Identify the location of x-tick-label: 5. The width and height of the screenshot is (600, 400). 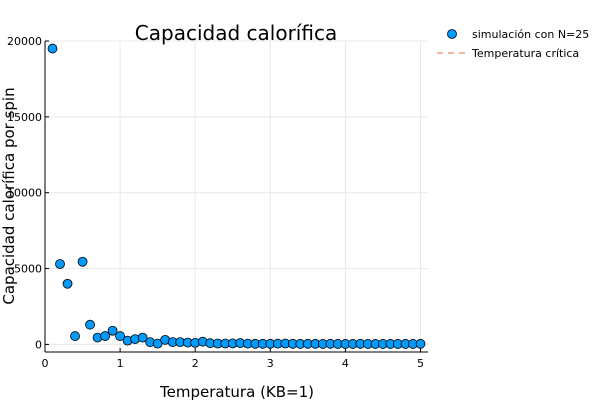
(420, 363).